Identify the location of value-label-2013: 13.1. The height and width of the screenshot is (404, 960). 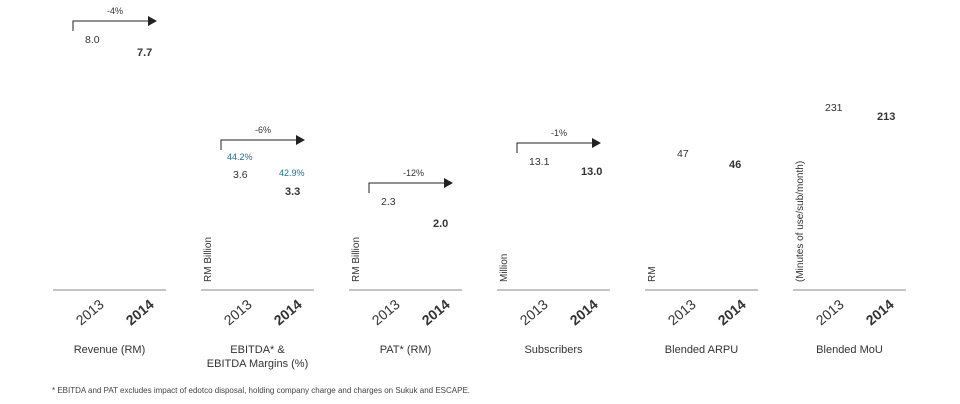
(539, 162).